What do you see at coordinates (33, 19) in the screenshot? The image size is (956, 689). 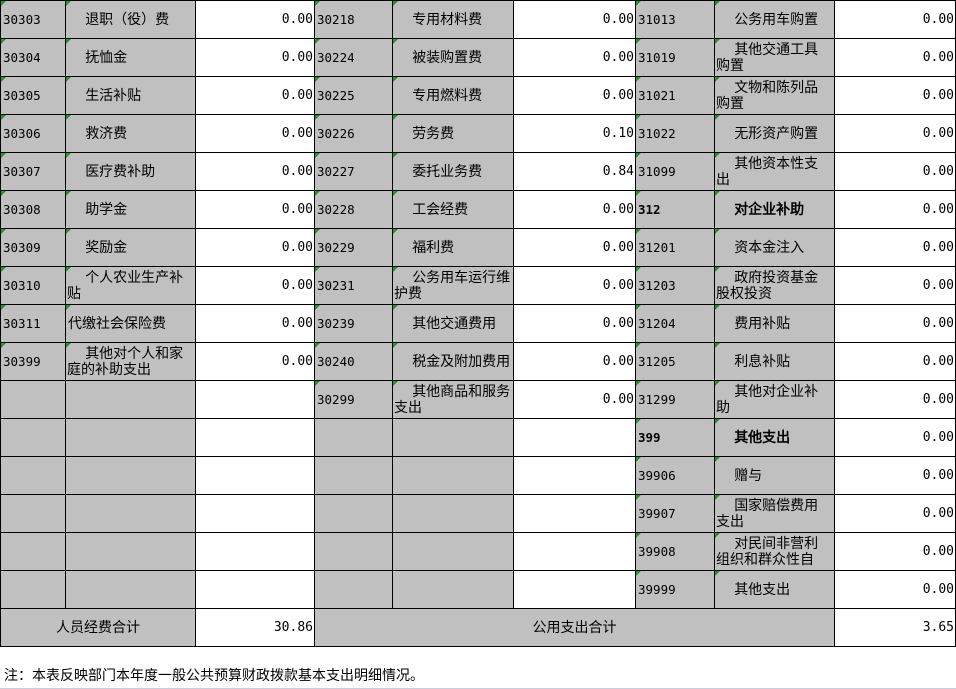 I see `left-code-cell: 30303` at bounding box center [33, 19].